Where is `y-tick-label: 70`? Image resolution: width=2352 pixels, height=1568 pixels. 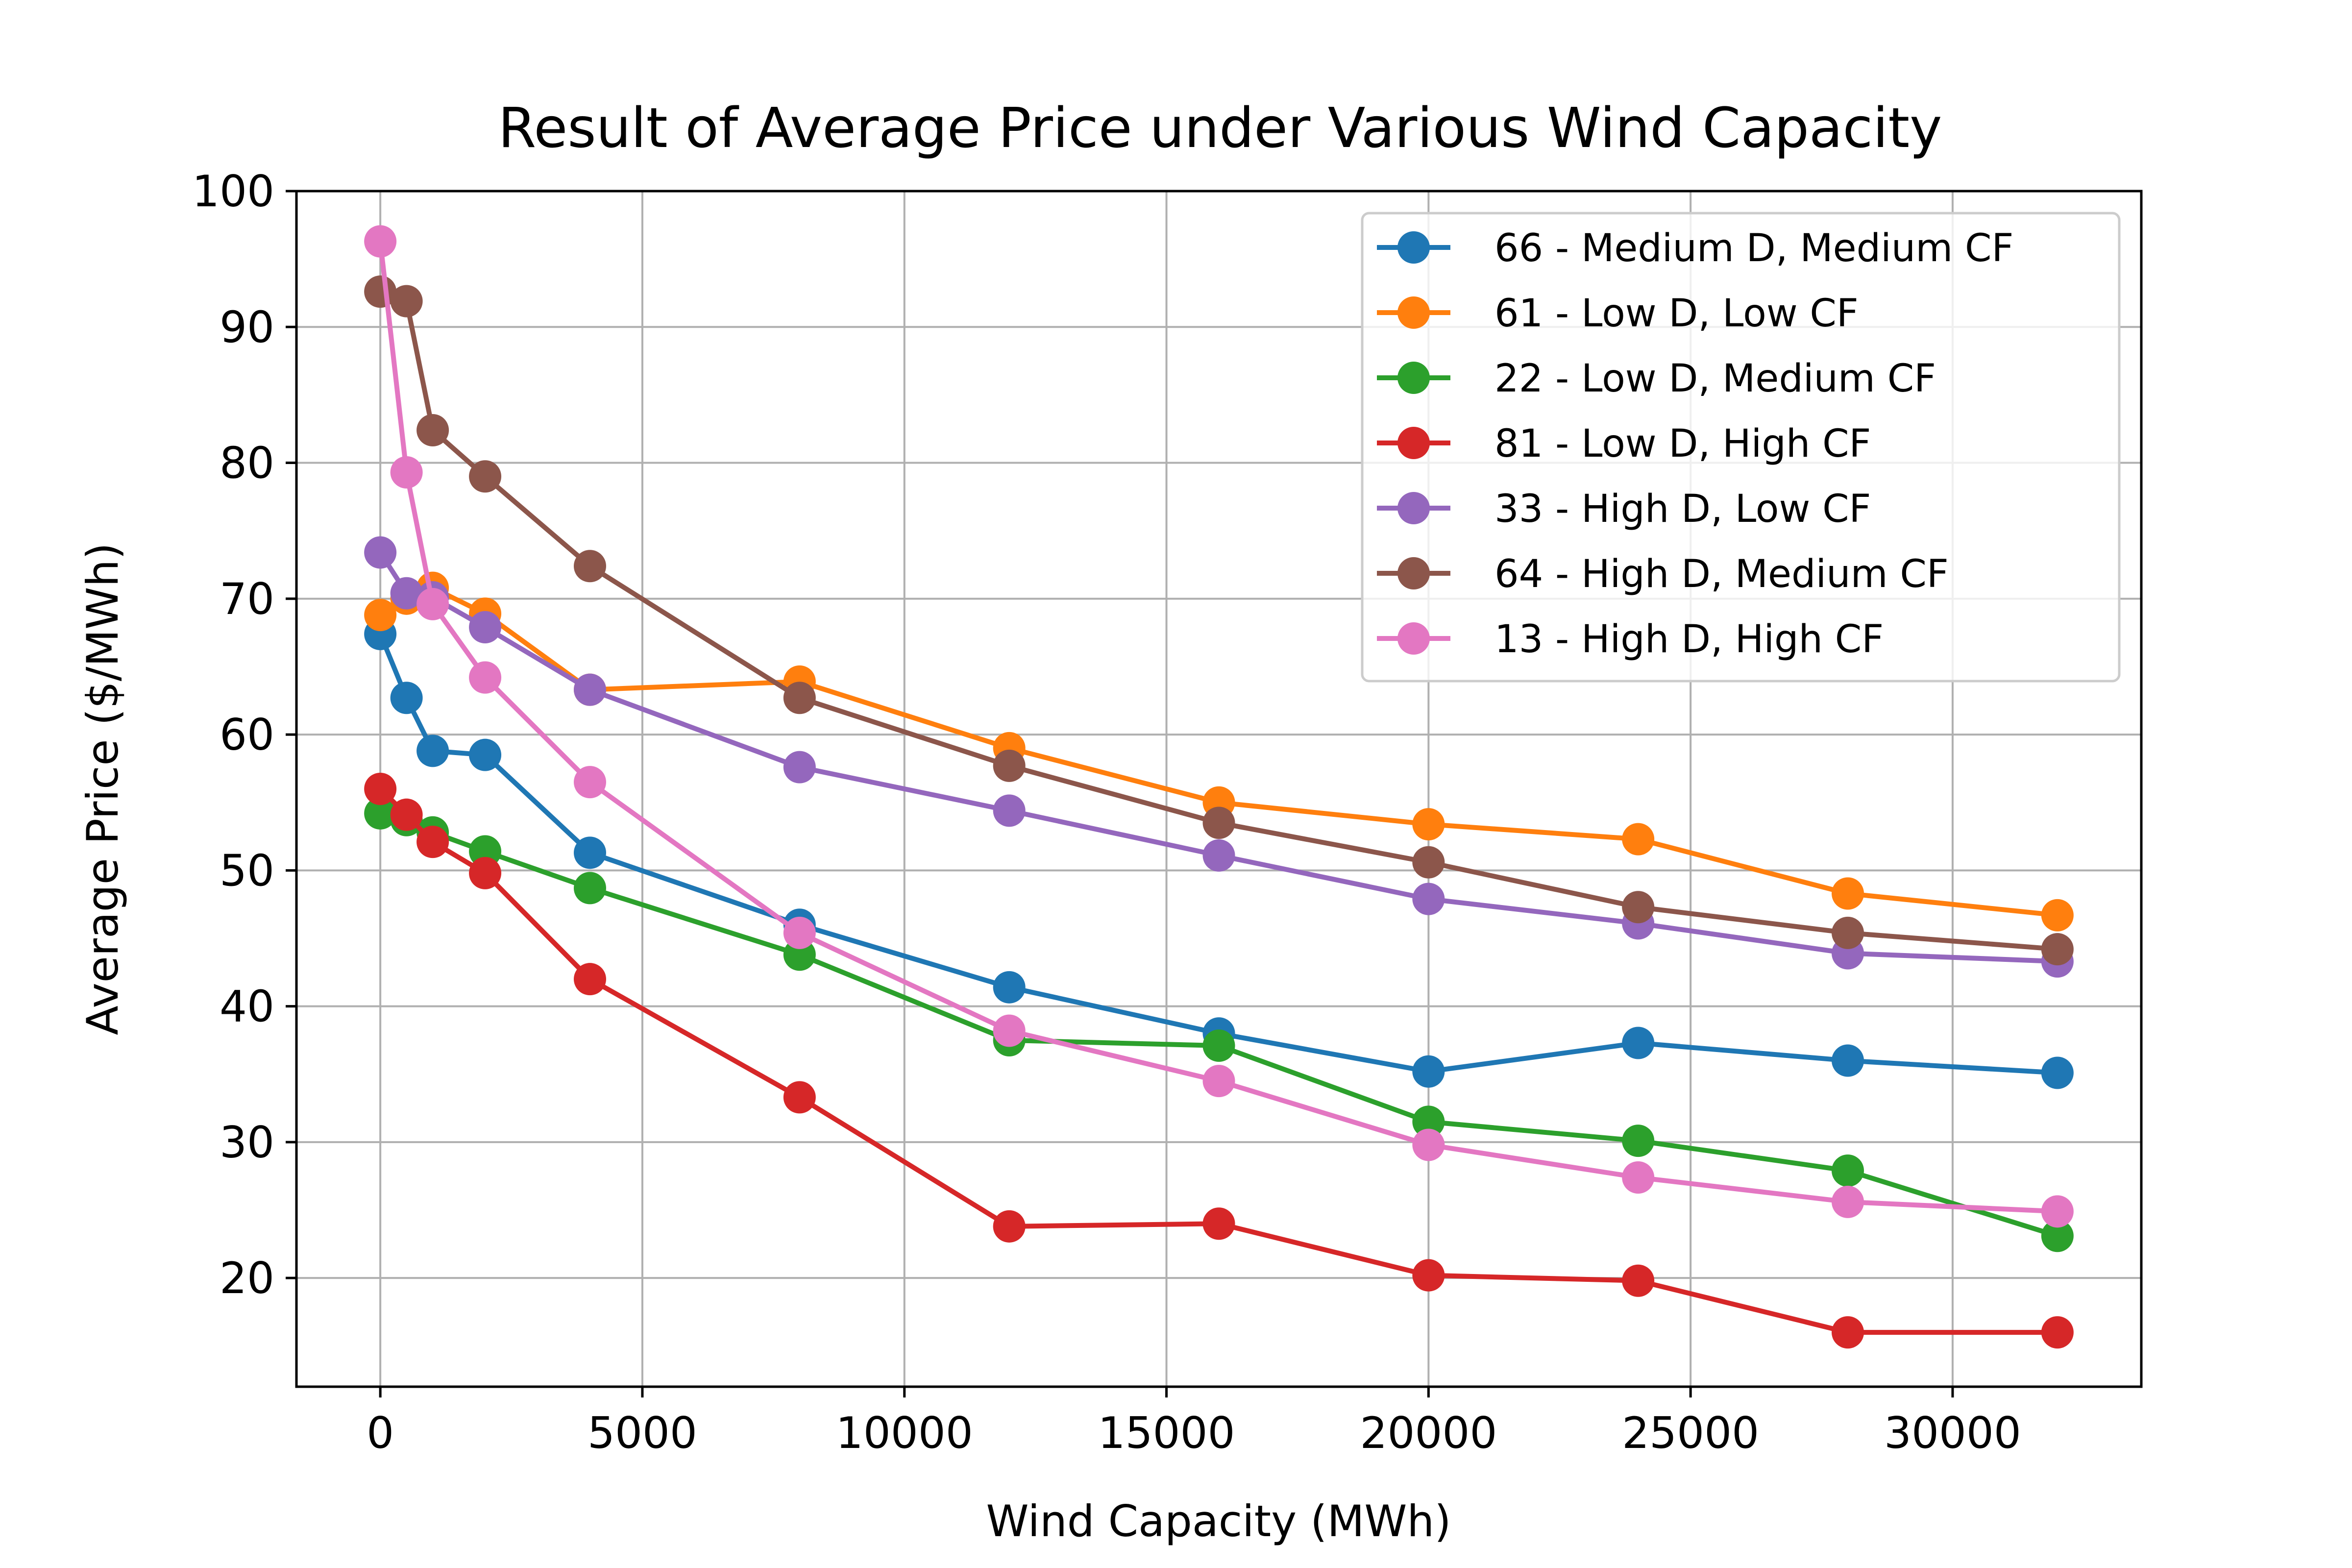 y-tick-label: 70 is located at coordinates (247, 599).